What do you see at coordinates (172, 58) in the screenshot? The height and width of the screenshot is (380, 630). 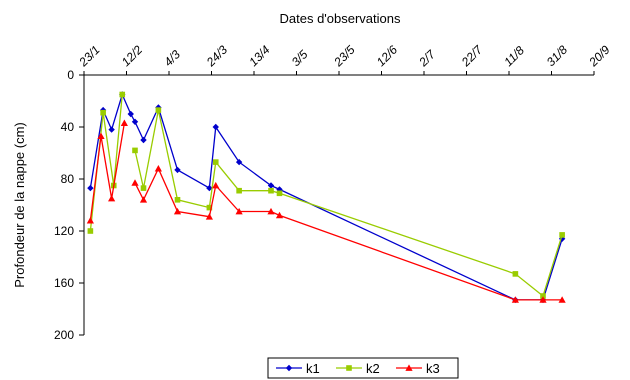 I see `x-tick-label: 4/3` at bounding box center [172, 58].